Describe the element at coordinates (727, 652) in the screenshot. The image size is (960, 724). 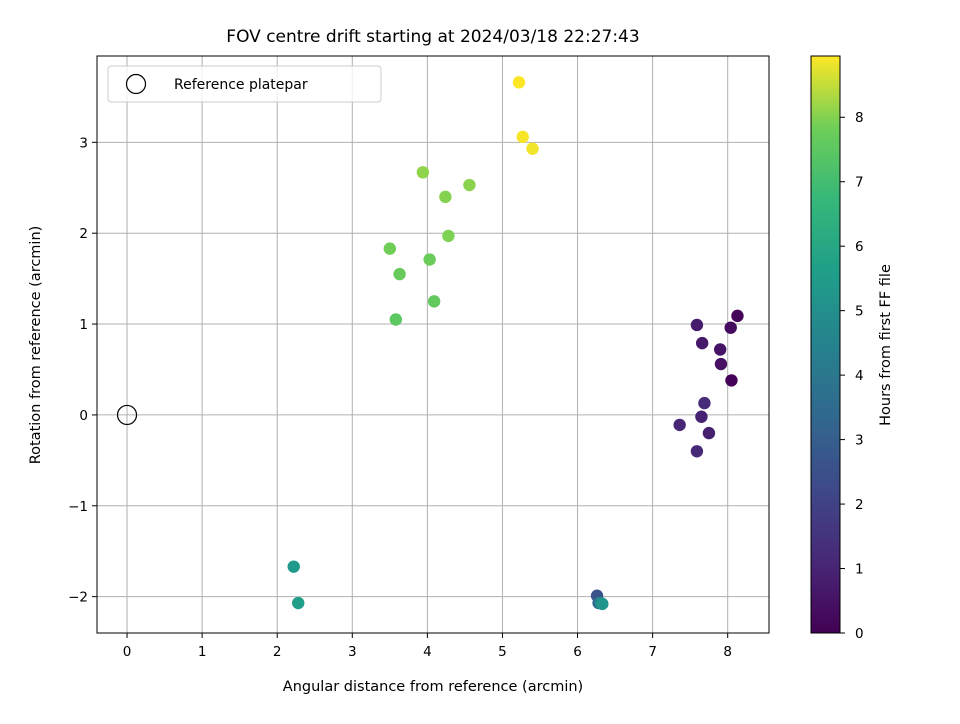
I see `x-tick-label: 8` at that location.